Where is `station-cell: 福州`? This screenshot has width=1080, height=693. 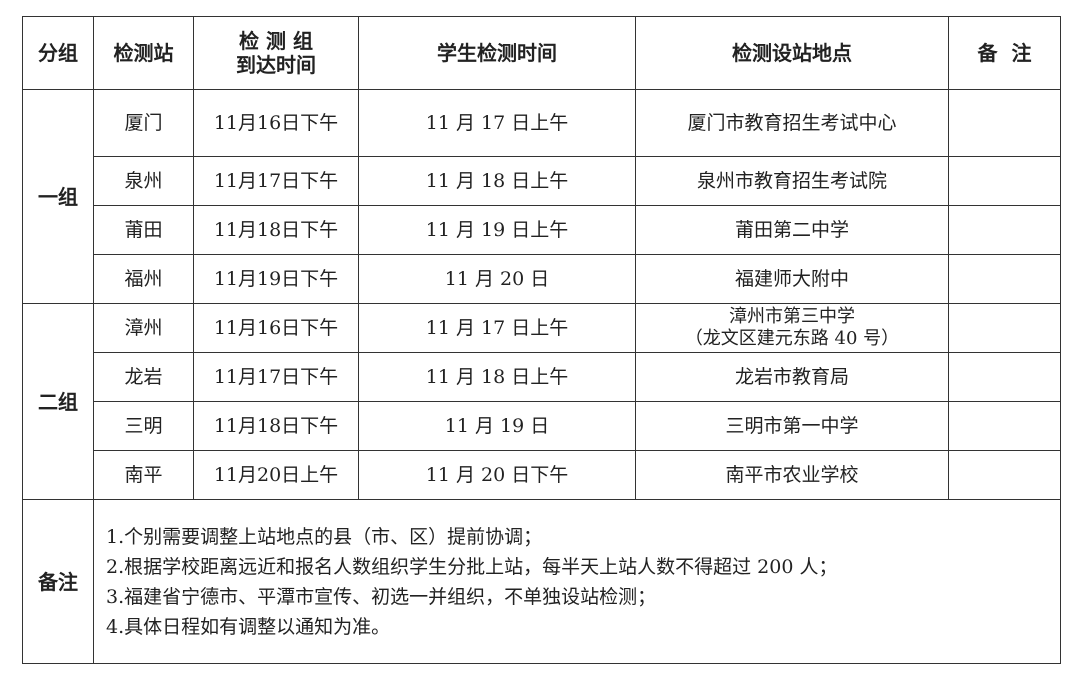
station-cell: 福州 is located at coordinates (143, 279).